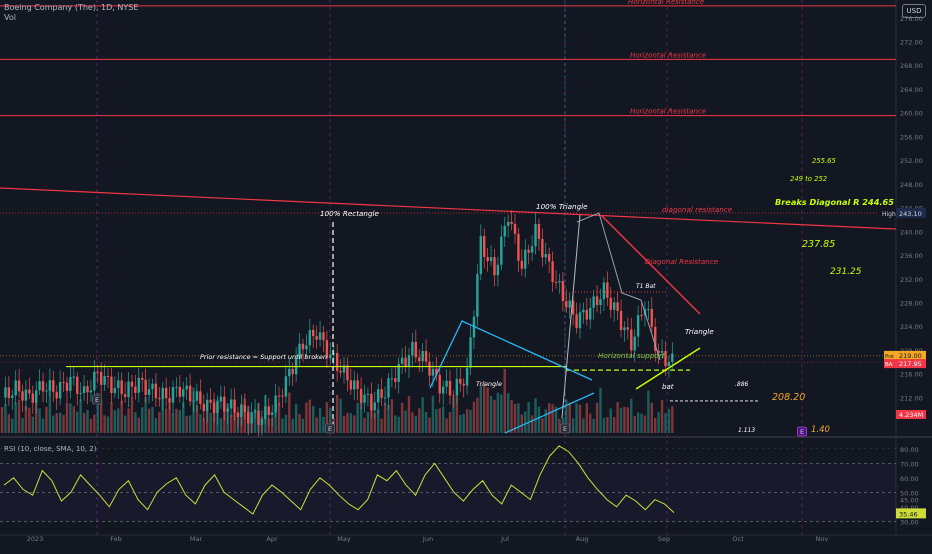 This screenshot has height=554, width=932. What do you see at coordinates (344, 539) in the screenshot?
I see `x-axis-label: May` at bounding box center [344, 539].